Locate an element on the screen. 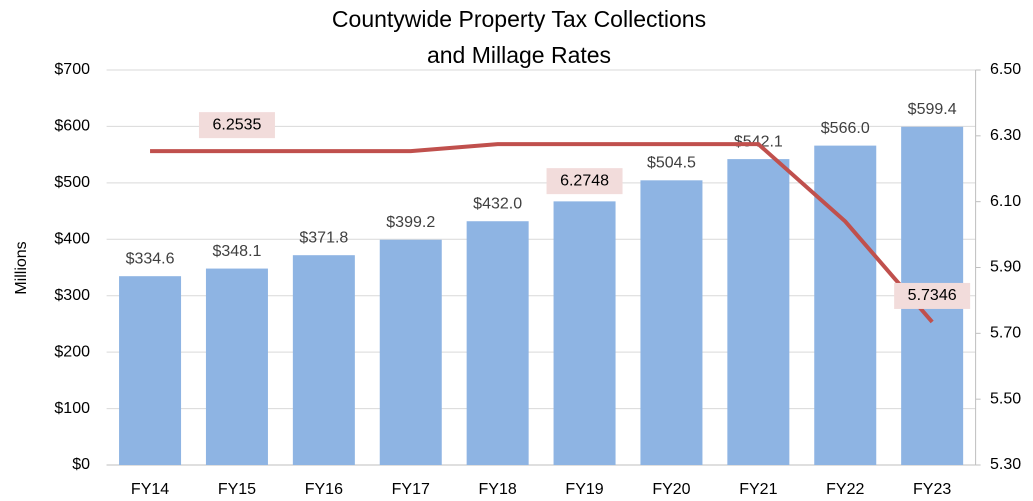 The width and height of the screenshot is (1033, 501). data-label: 6.2535 is located at coordinates (236, 124).